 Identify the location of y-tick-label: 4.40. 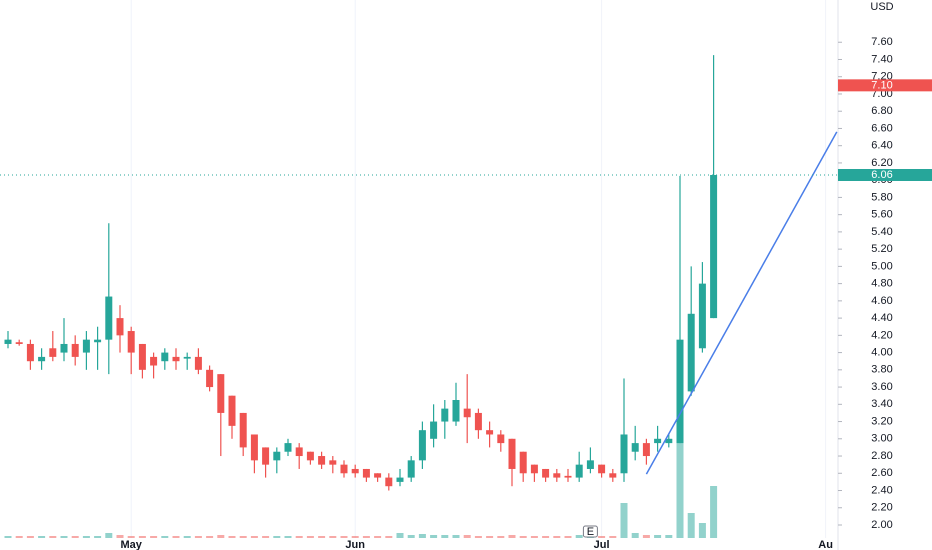
(881, 318).